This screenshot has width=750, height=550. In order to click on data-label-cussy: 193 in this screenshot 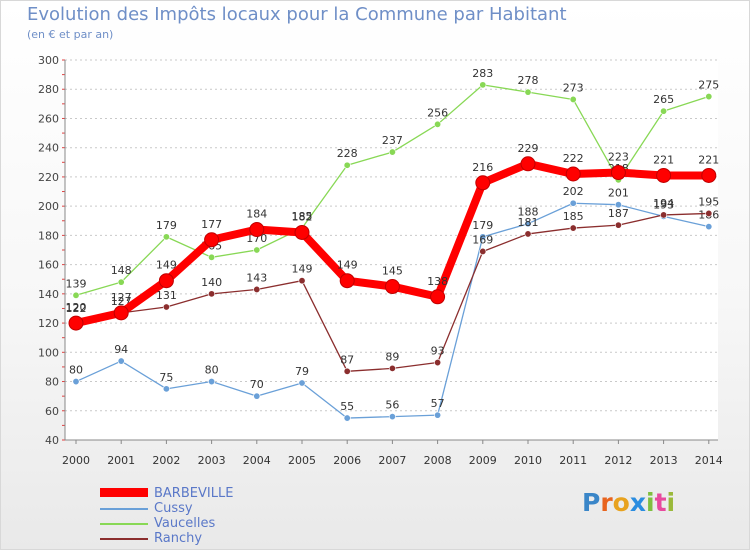, I will do `click(663, 204)`.